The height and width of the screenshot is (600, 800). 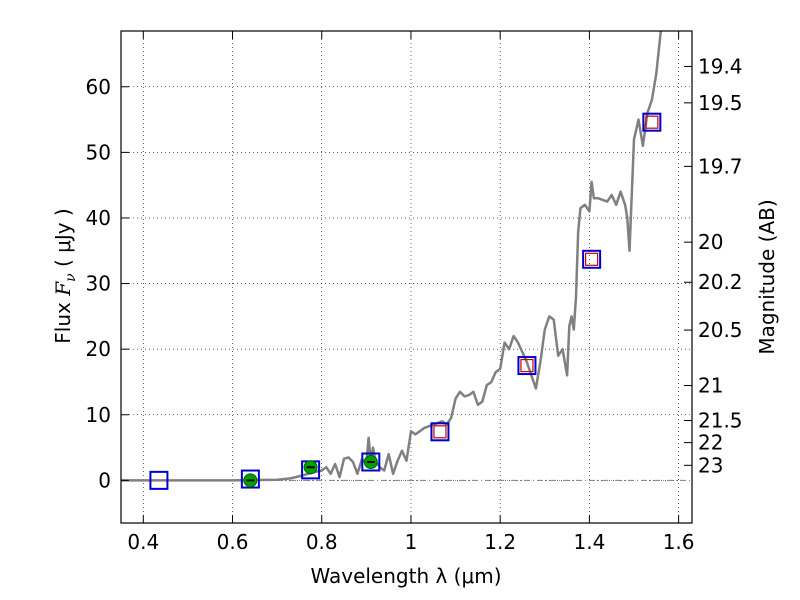 I want to click on y-tick-label: 30, so click(x=98, y=284).